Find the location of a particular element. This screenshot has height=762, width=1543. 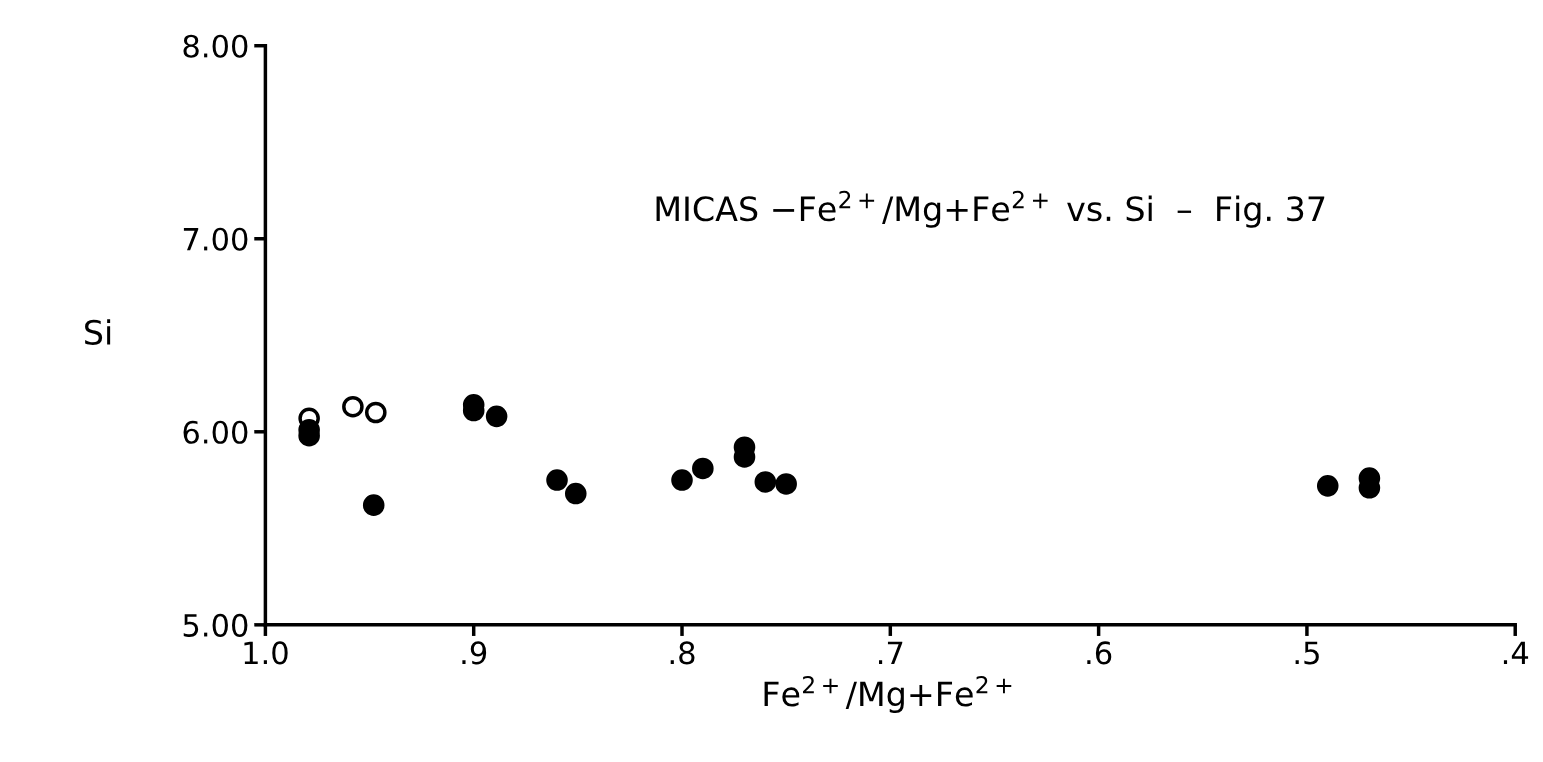

y-axis-title: Si is located at coordinates (98, 332).